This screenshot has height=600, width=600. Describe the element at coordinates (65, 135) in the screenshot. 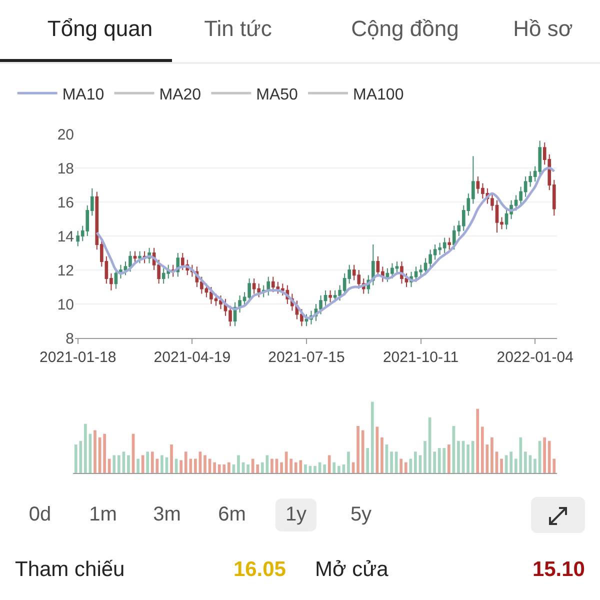

I see `y-tick-label: 20` at that location.